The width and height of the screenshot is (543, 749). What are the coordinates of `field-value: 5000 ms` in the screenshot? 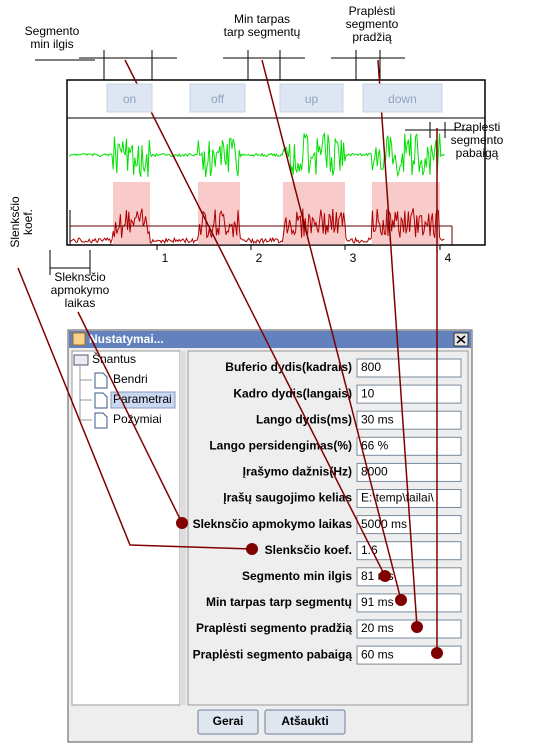 It's located at (384, 524).